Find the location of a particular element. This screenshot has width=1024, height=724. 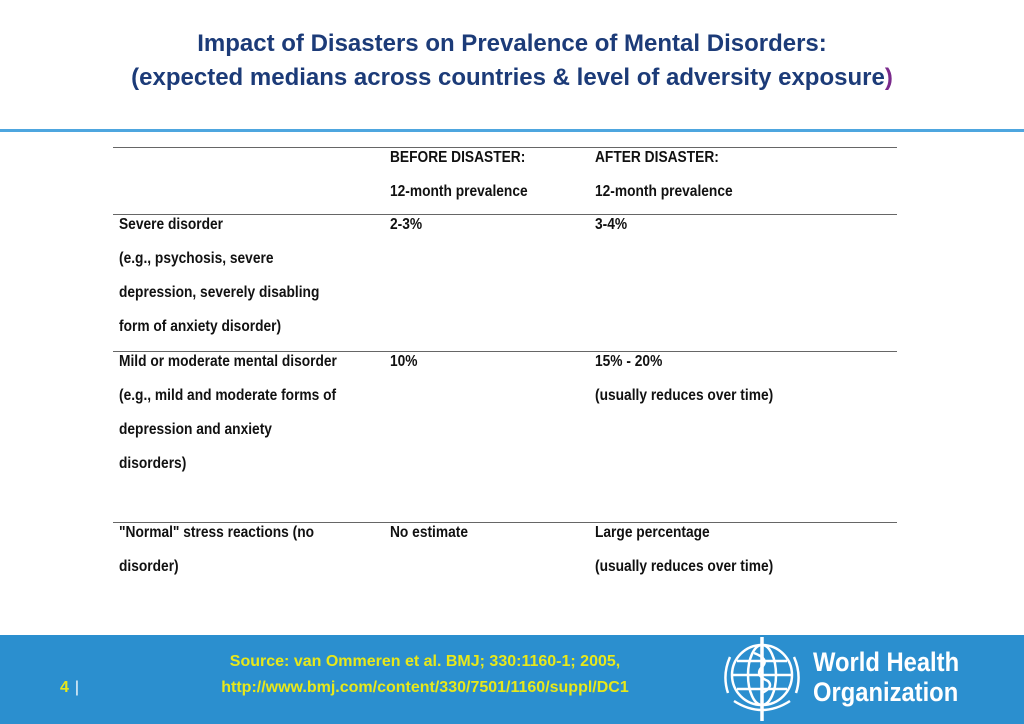

page-number: 4 | is located at coordinates (69, 688).